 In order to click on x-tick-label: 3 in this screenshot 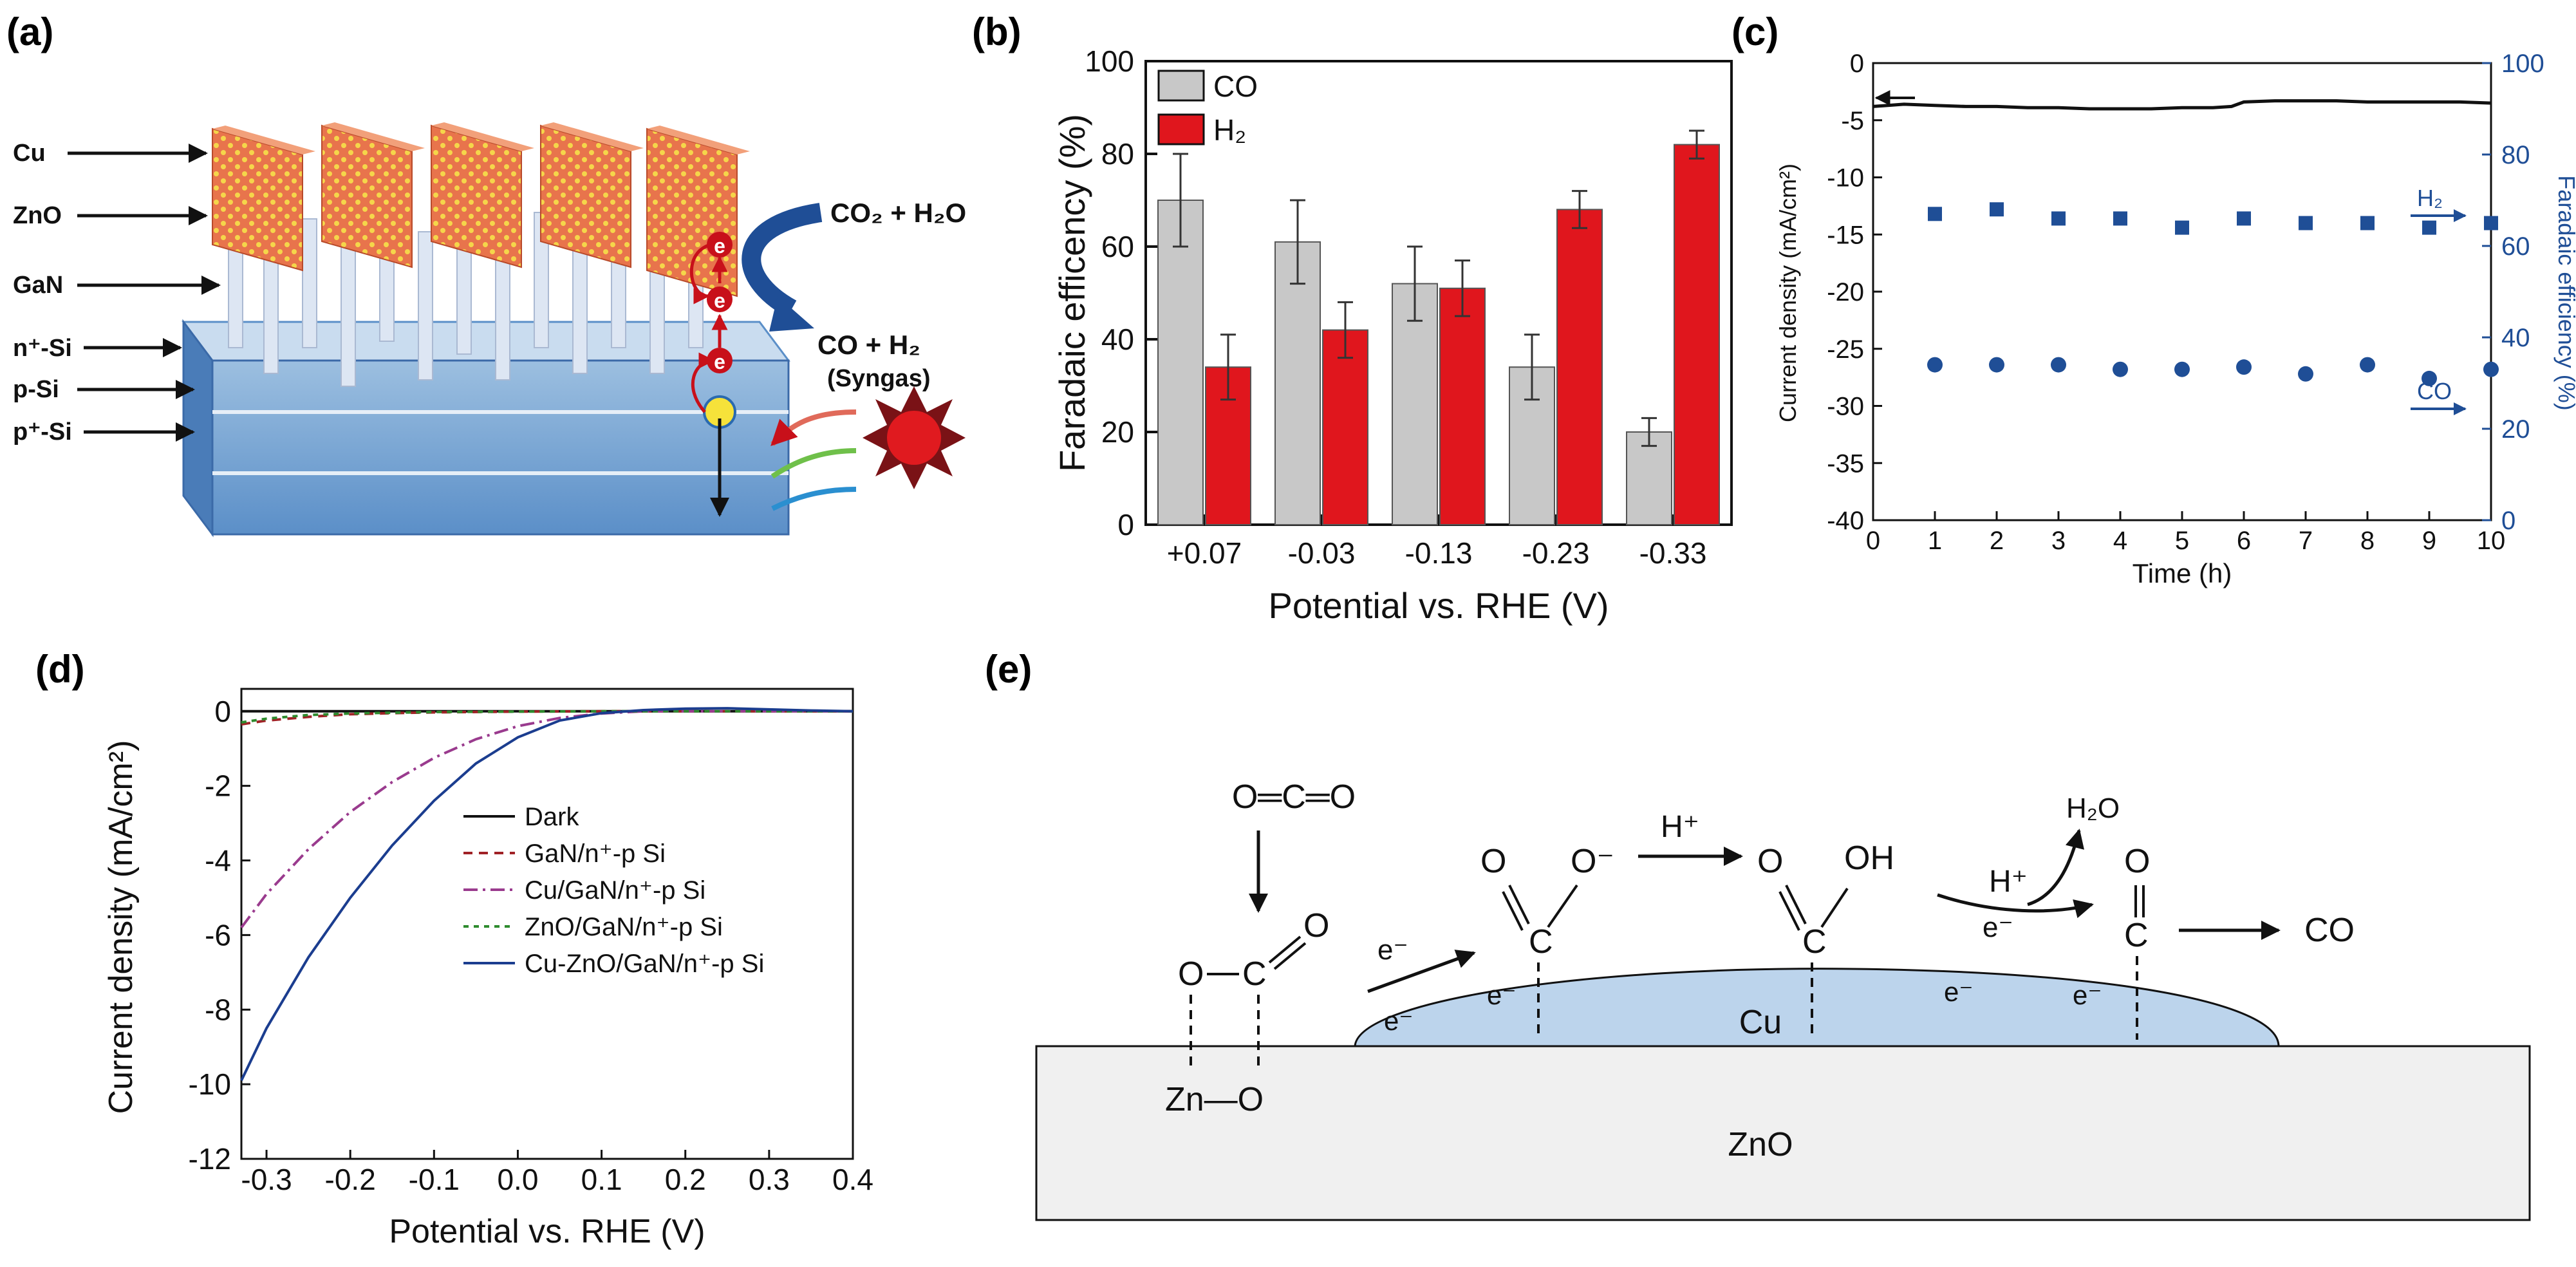, I will do `click(2058, 541)`.